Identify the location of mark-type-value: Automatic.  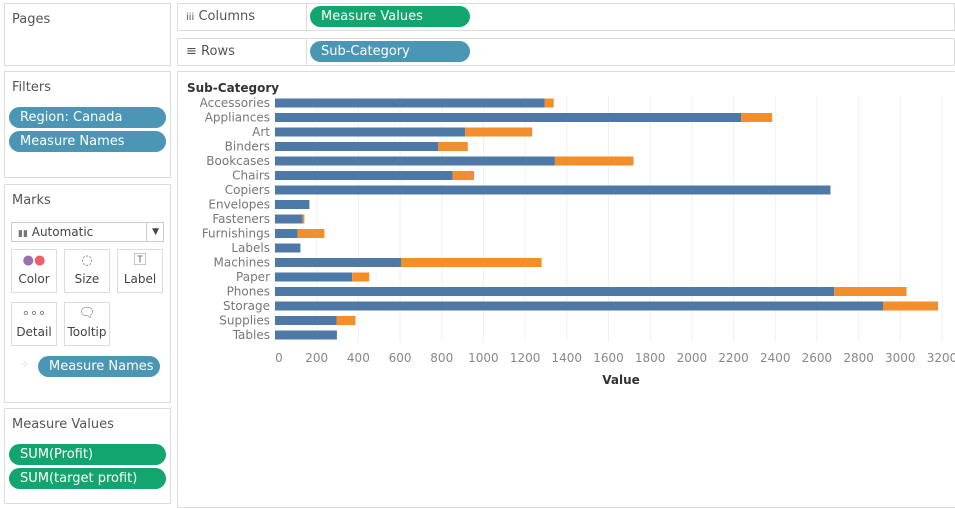
(62, 232).